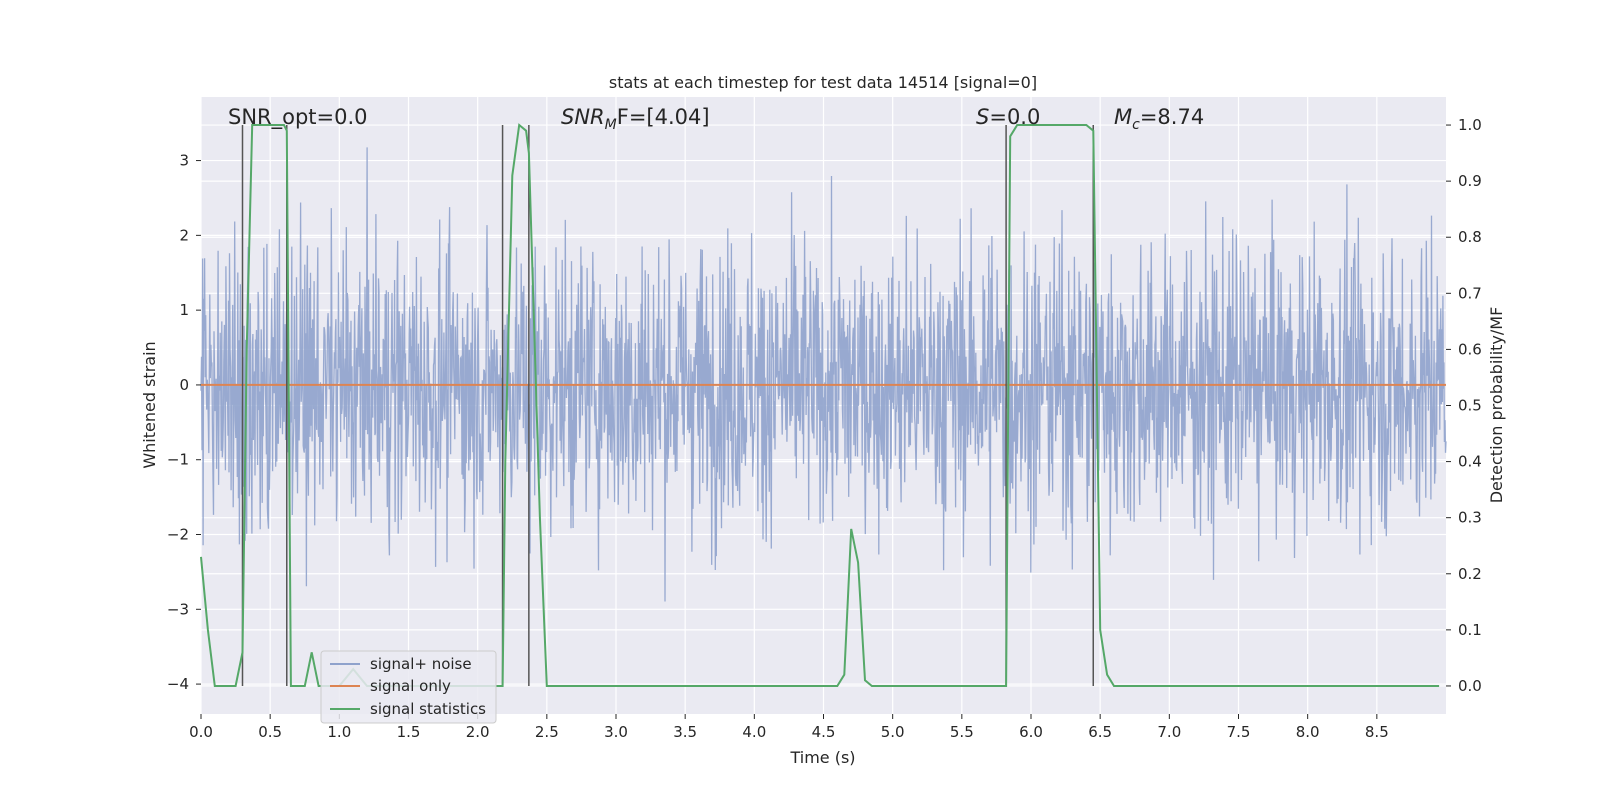 The width and height of the screenshot is (1600, 800). What do you see at coordinates (547, 732) in the screenshot?
I see `x-tick-label: 2.5` at bounding box center [547, 732].